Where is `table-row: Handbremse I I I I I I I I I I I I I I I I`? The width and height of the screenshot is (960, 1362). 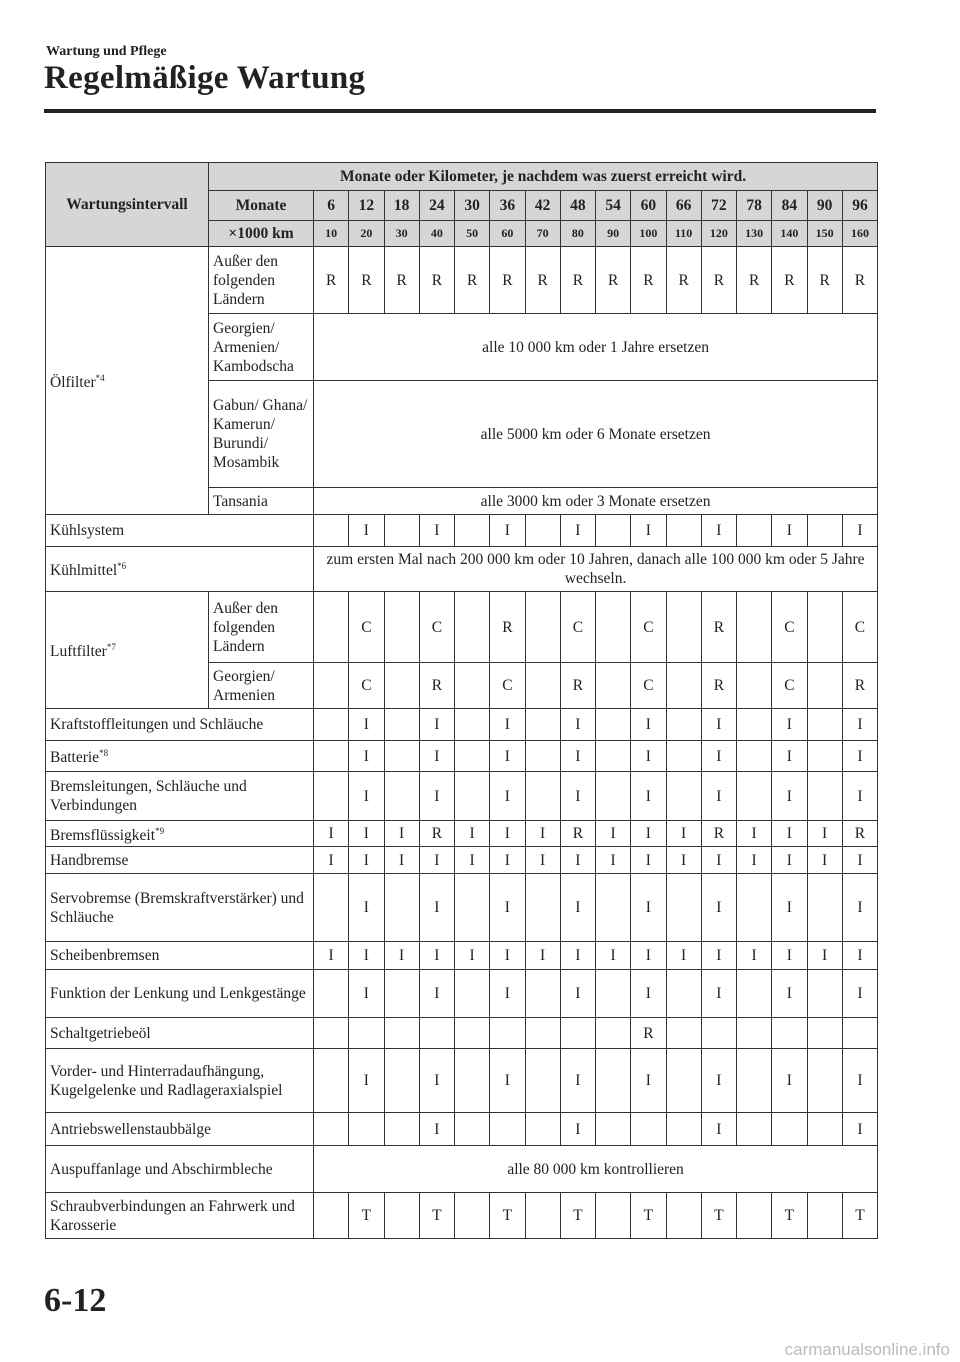 table-row: Handbremse I I I I I I I I I I I I I I I I is located at coordinates (462, 860).